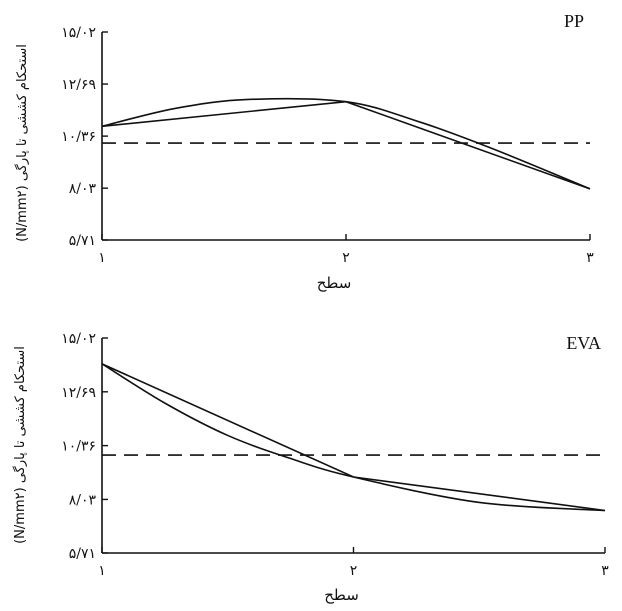 This screenshot has width=622, height=611. Describe the element at coordinates (583, 343) in the screenshot. I see `panel-label-eva: EVA` at that location.